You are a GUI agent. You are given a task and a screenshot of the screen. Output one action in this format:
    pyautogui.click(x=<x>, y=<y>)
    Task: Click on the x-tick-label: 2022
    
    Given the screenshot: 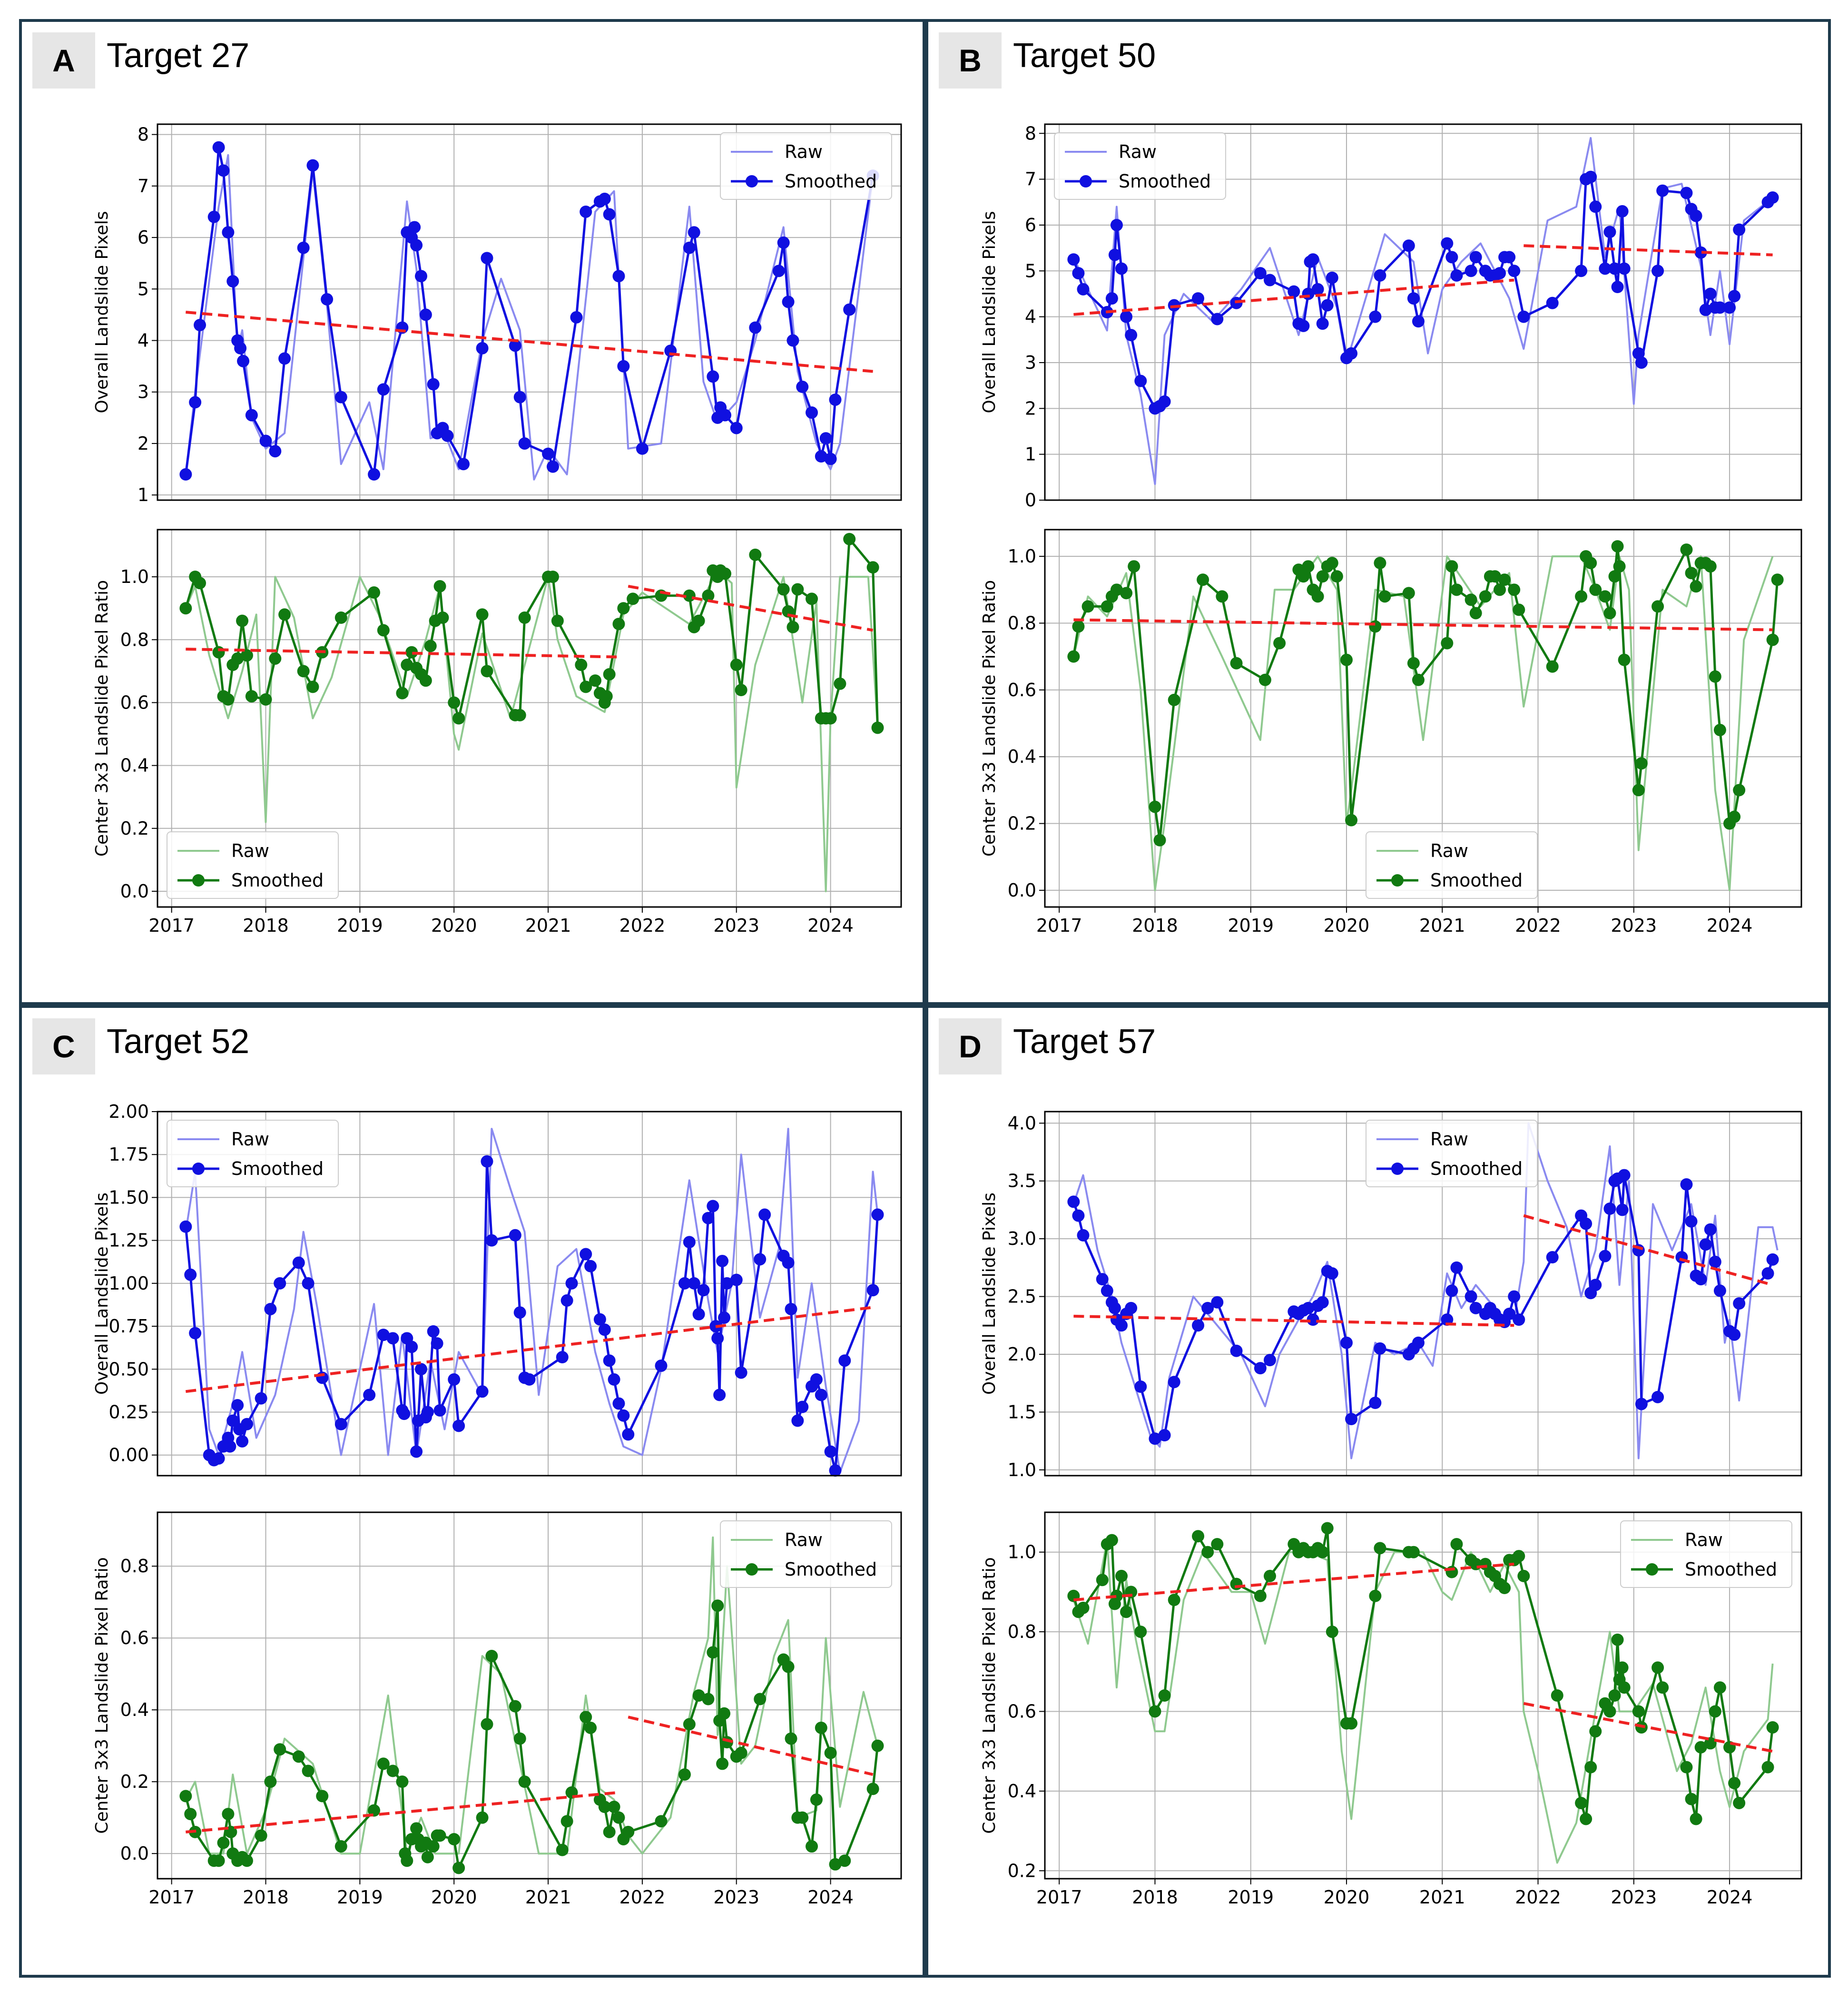 What is the action you would take?
    pyautogui.click(x=1538, y=1897)
    